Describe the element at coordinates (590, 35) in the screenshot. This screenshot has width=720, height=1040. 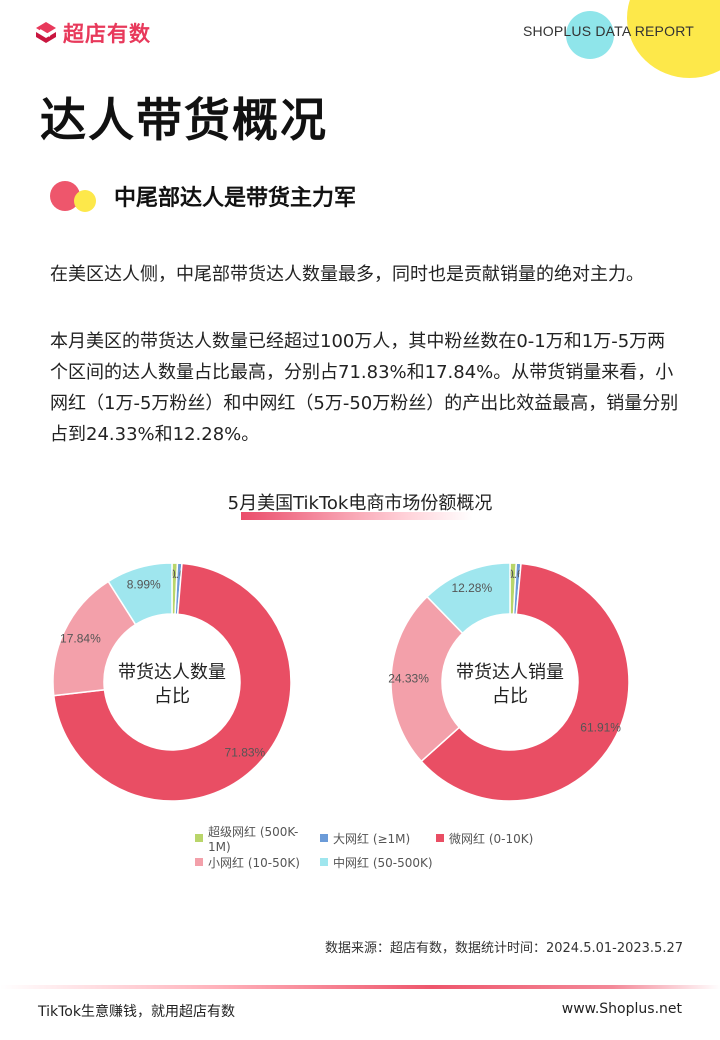
I see `decor-cyan-circle` at that location.